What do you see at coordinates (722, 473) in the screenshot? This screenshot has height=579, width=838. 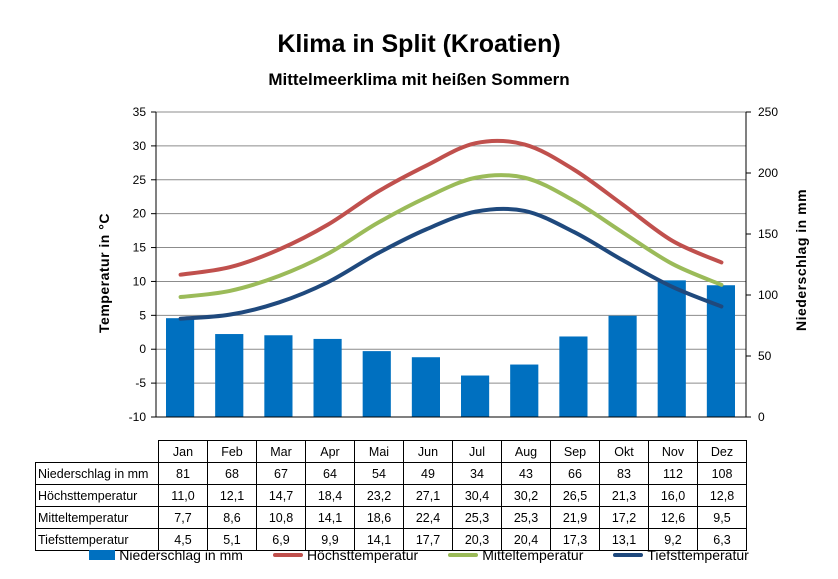 I see `table-cell: 108` at bounding box center [722, 473].